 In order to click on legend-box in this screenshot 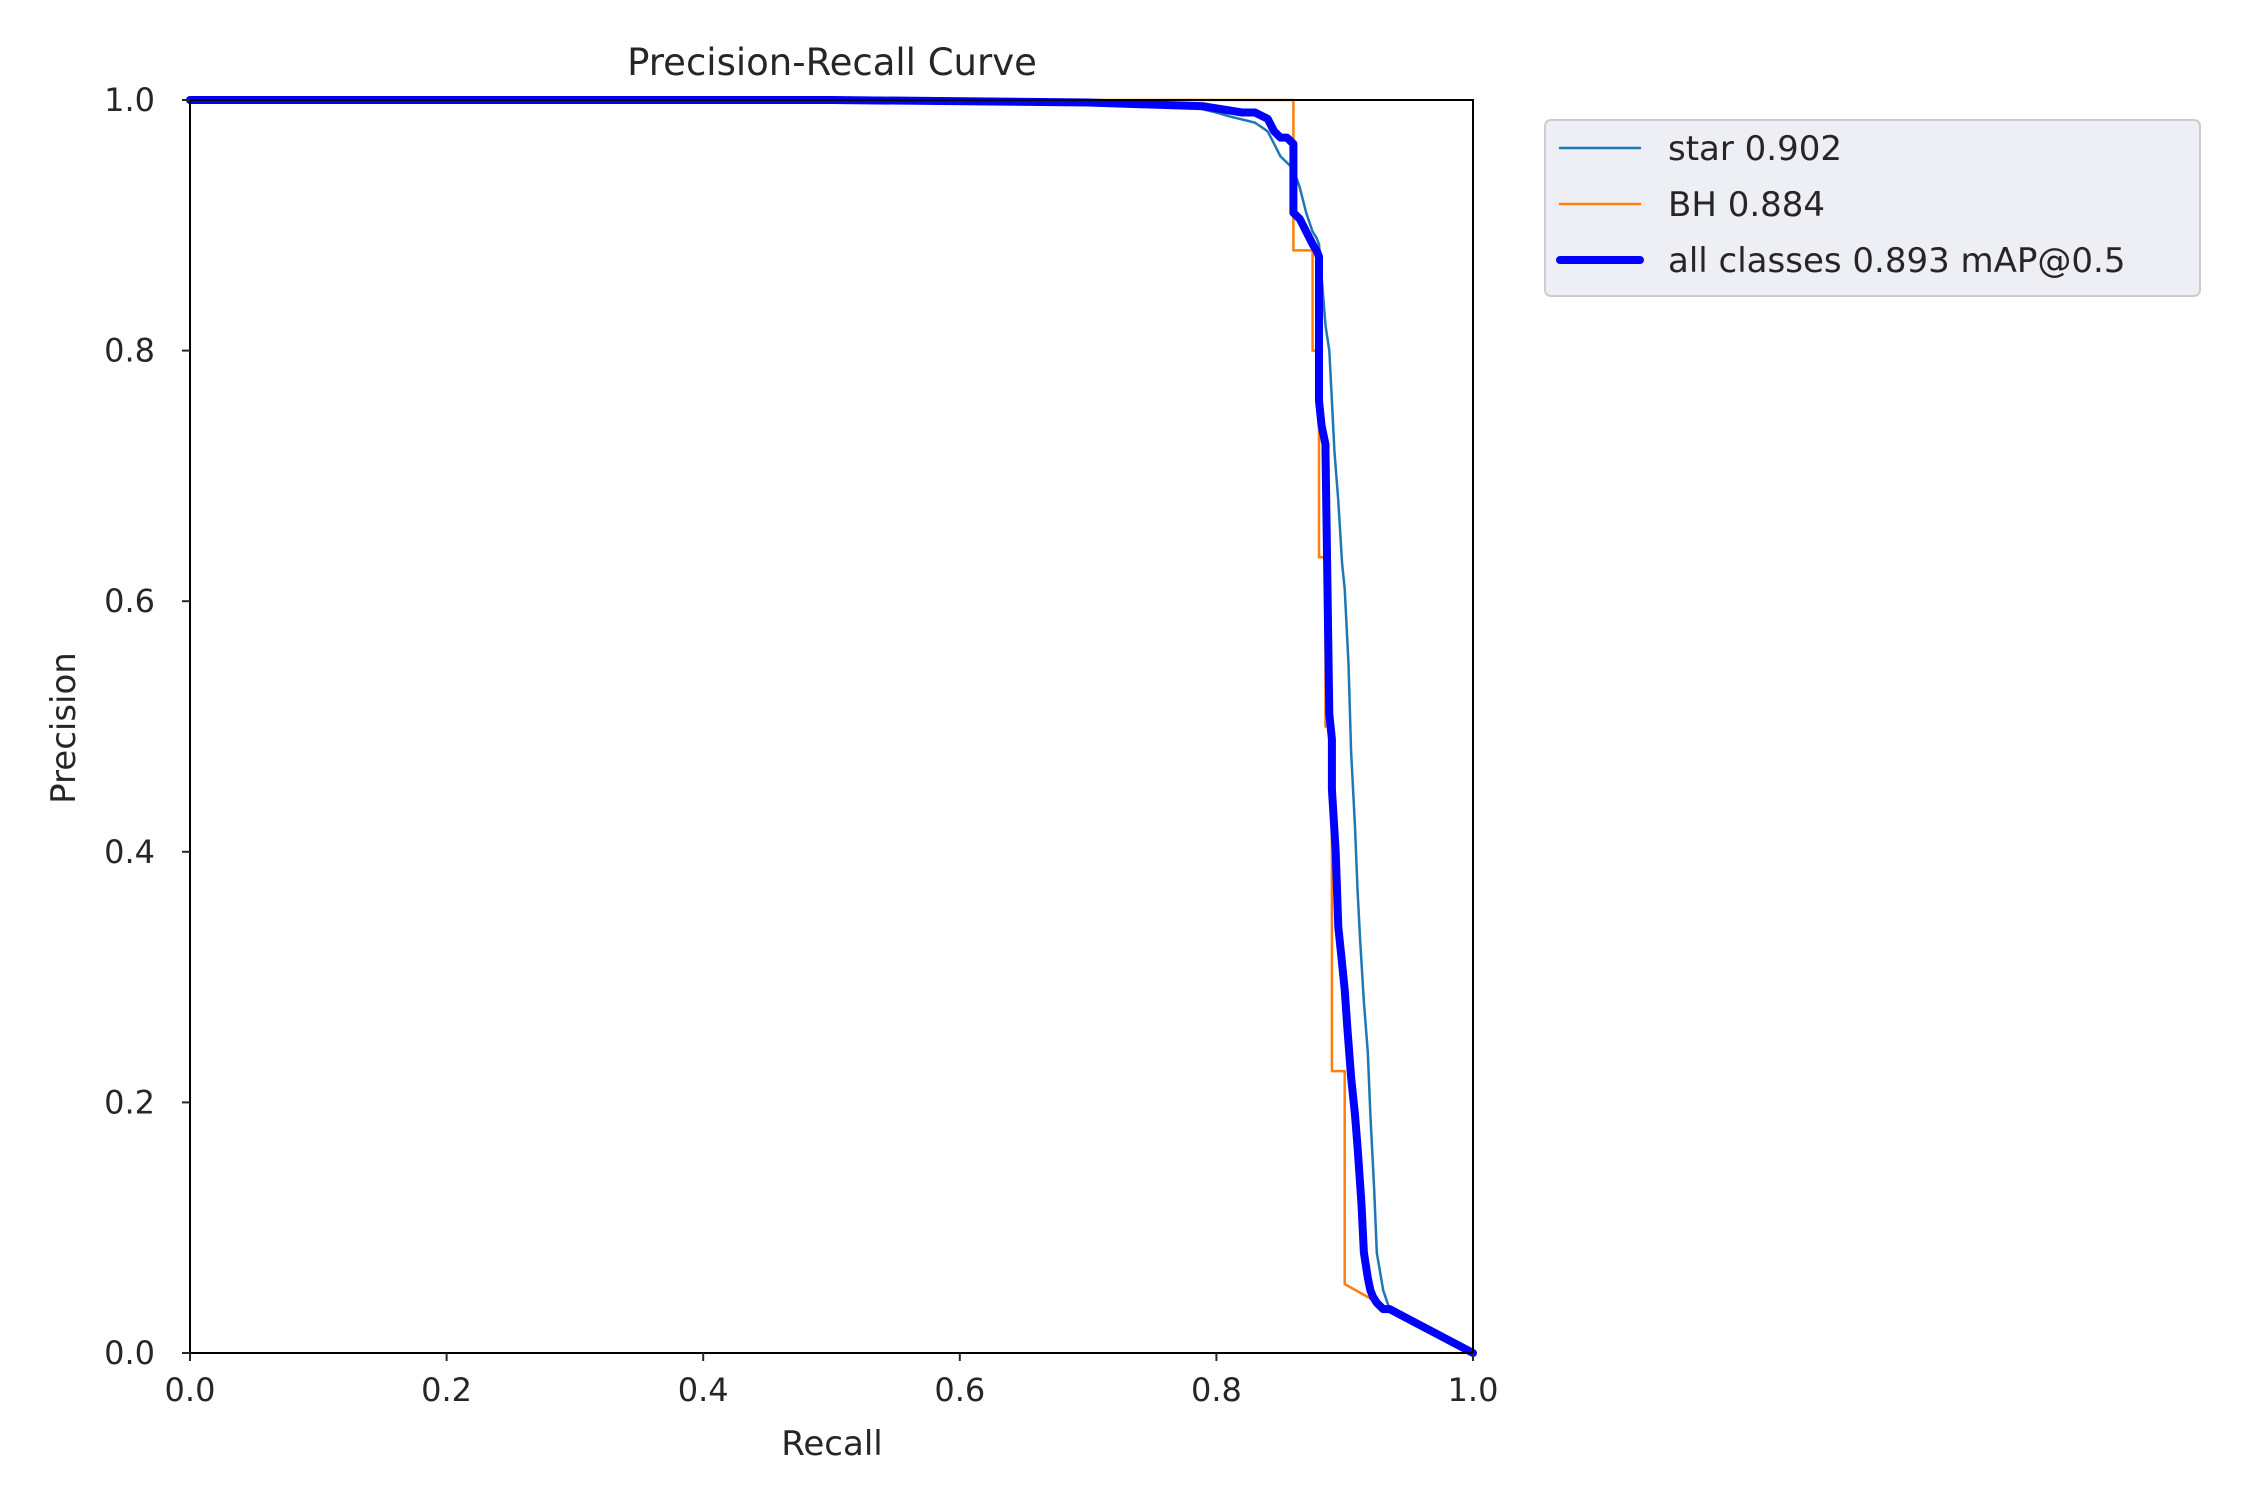, I will do `click(1872, 208)`.